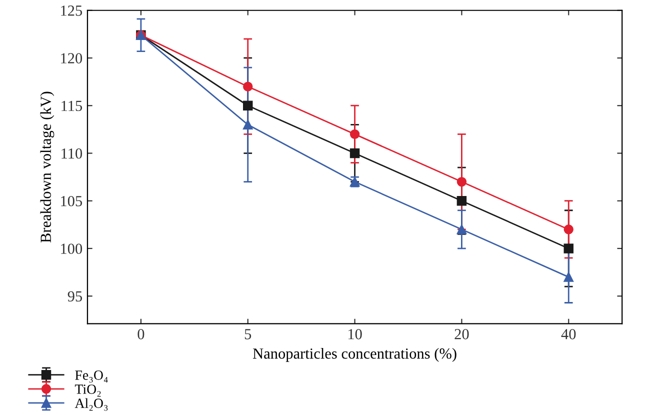 The image size is (648, 415). I want to click on x-tick-label: 40, so click(568, 334).